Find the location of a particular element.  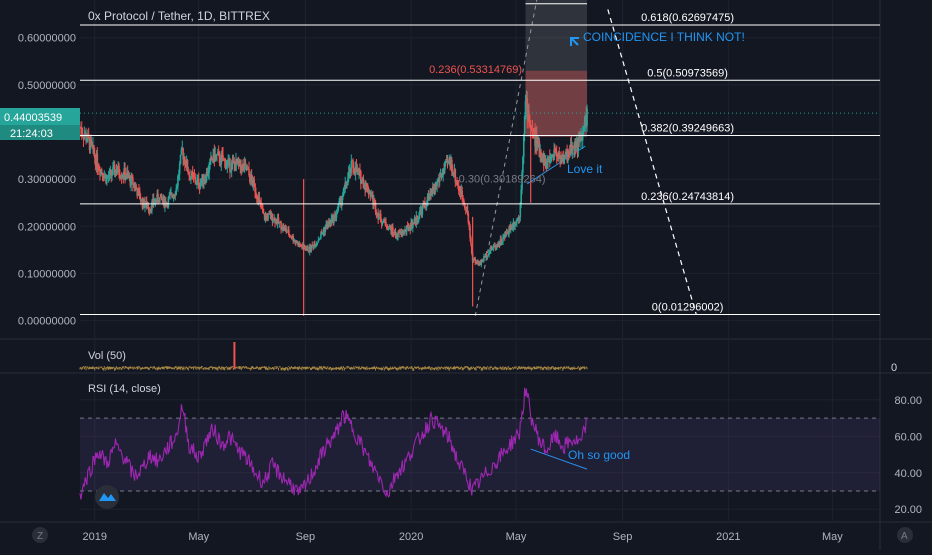

time-axis: 2019 May Sep 2020 May Sep 2021 May is located at coordinates (462, 537).